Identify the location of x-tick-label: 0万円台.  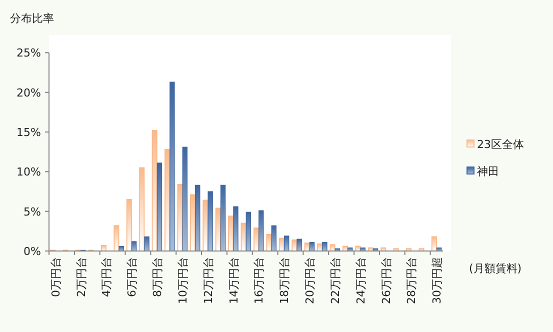
(55, 277).